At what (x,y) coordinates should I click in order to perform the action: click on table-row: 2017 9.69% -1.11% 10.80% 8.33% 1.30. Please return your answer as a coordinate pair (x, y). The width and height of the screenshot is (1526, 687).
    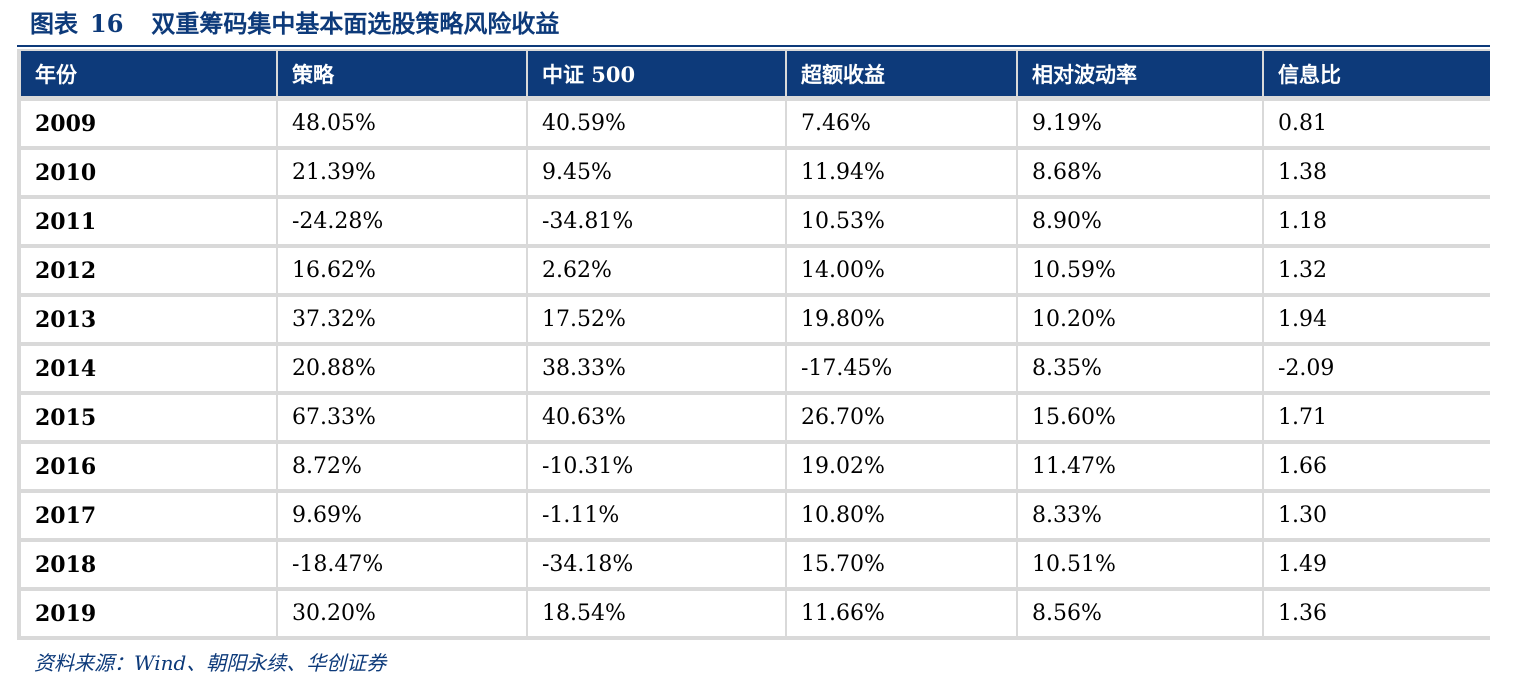
    Looking at the image, I should click on (755, 515).